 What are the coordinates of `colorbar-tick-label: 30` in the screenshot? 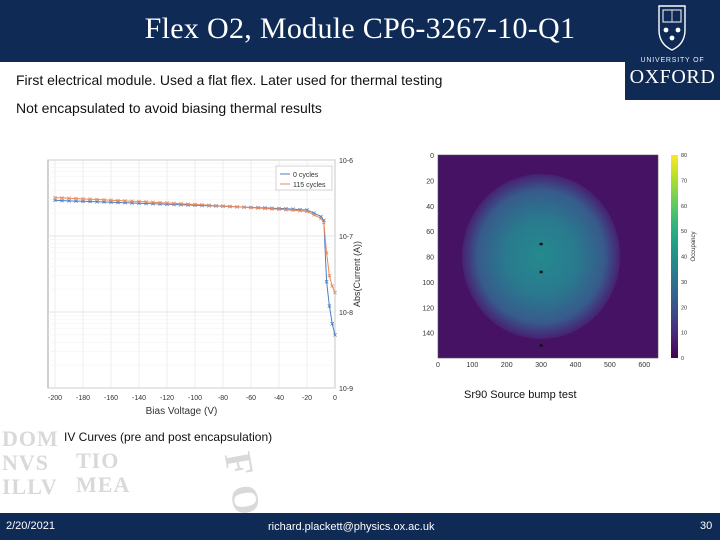 It's located at (684, 283).